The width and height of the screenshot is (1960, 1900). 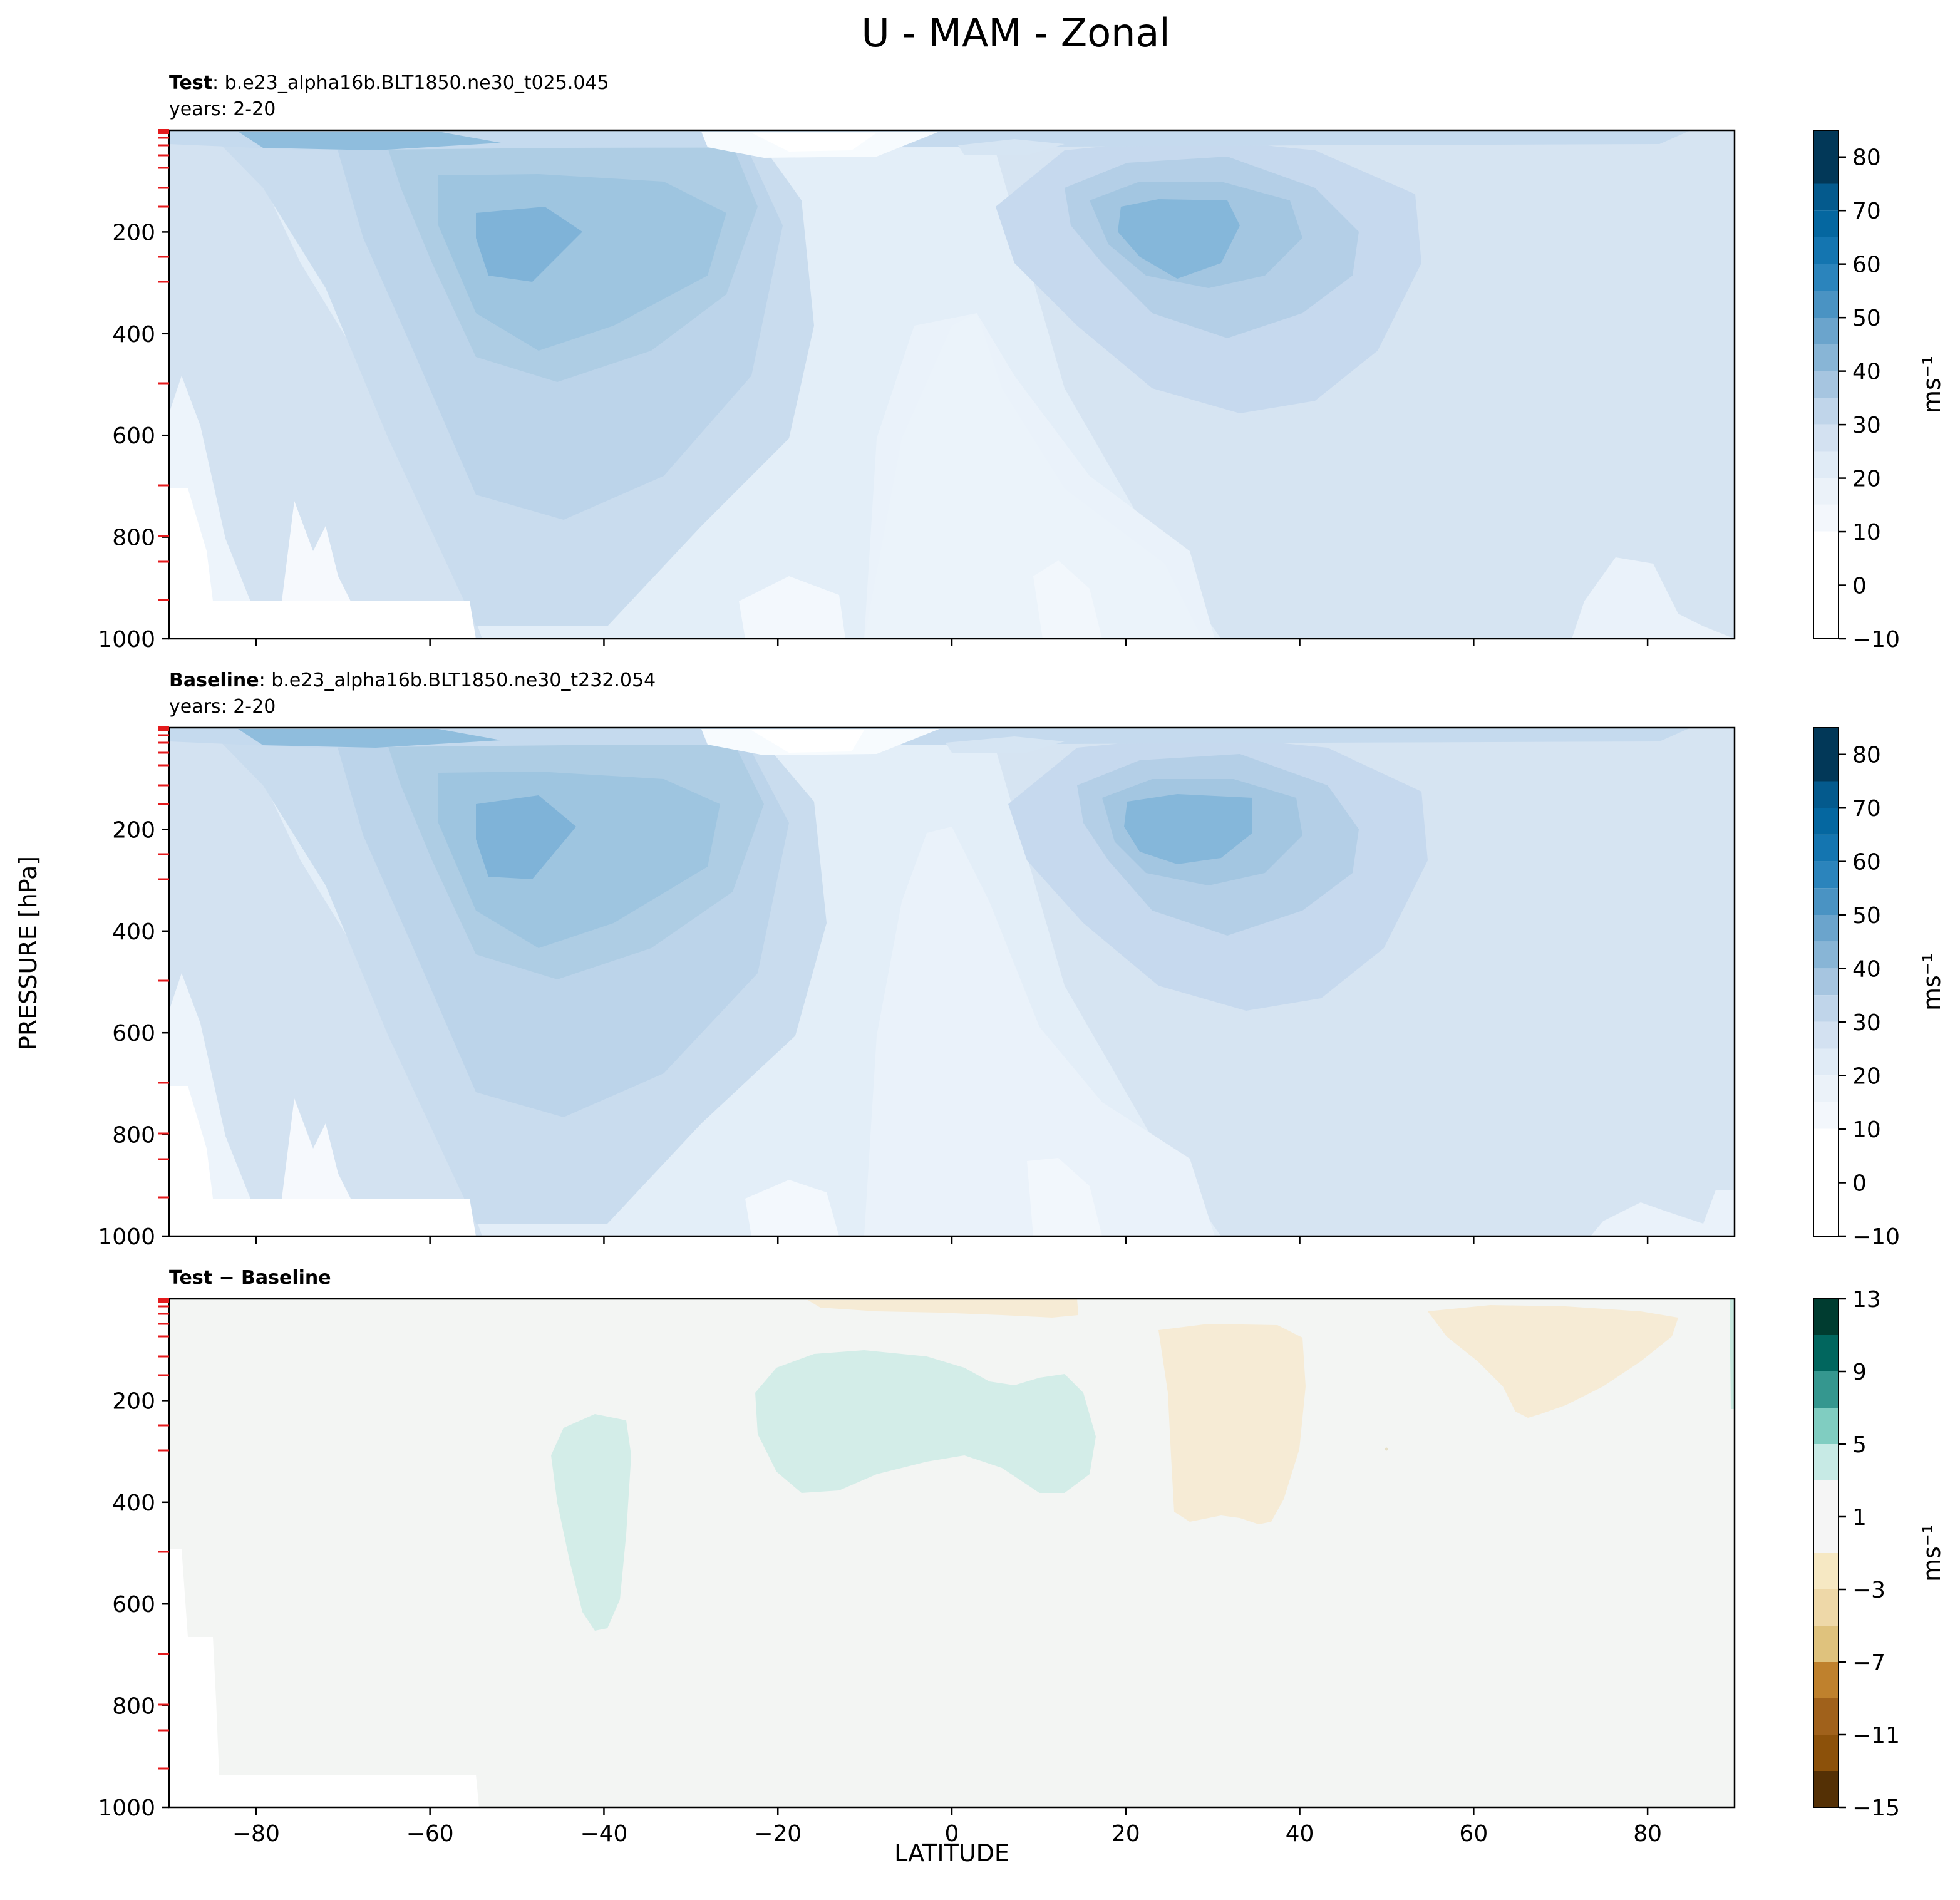 I want to click on colorbar-tick-label: 5, so click(x=1860, y=1445).